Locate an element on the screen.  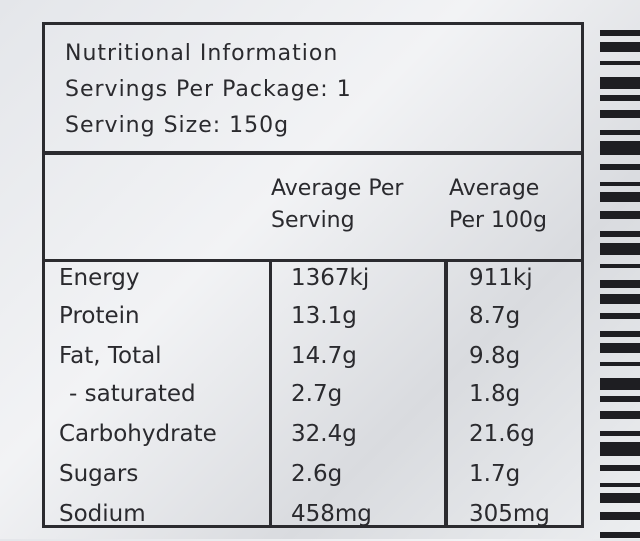
table-row: Sugars 2.6g 1.7g is located at coordinates (313, 481).